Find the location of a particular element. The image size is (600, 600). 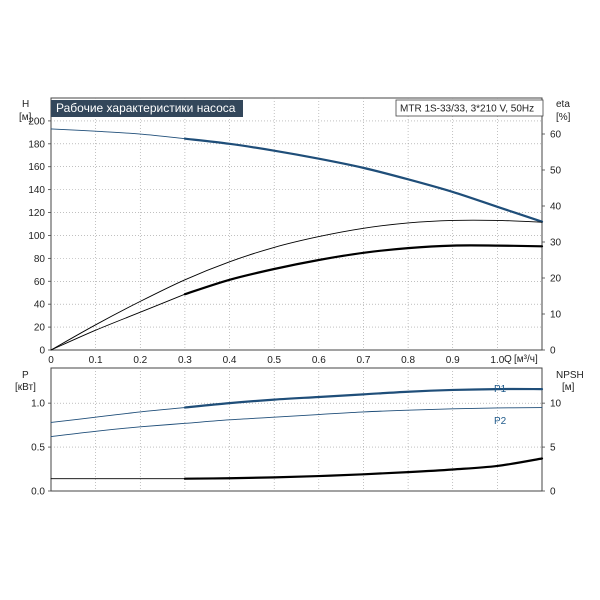

x-tick-label: 0.5 is located at coordinates (274, 360).